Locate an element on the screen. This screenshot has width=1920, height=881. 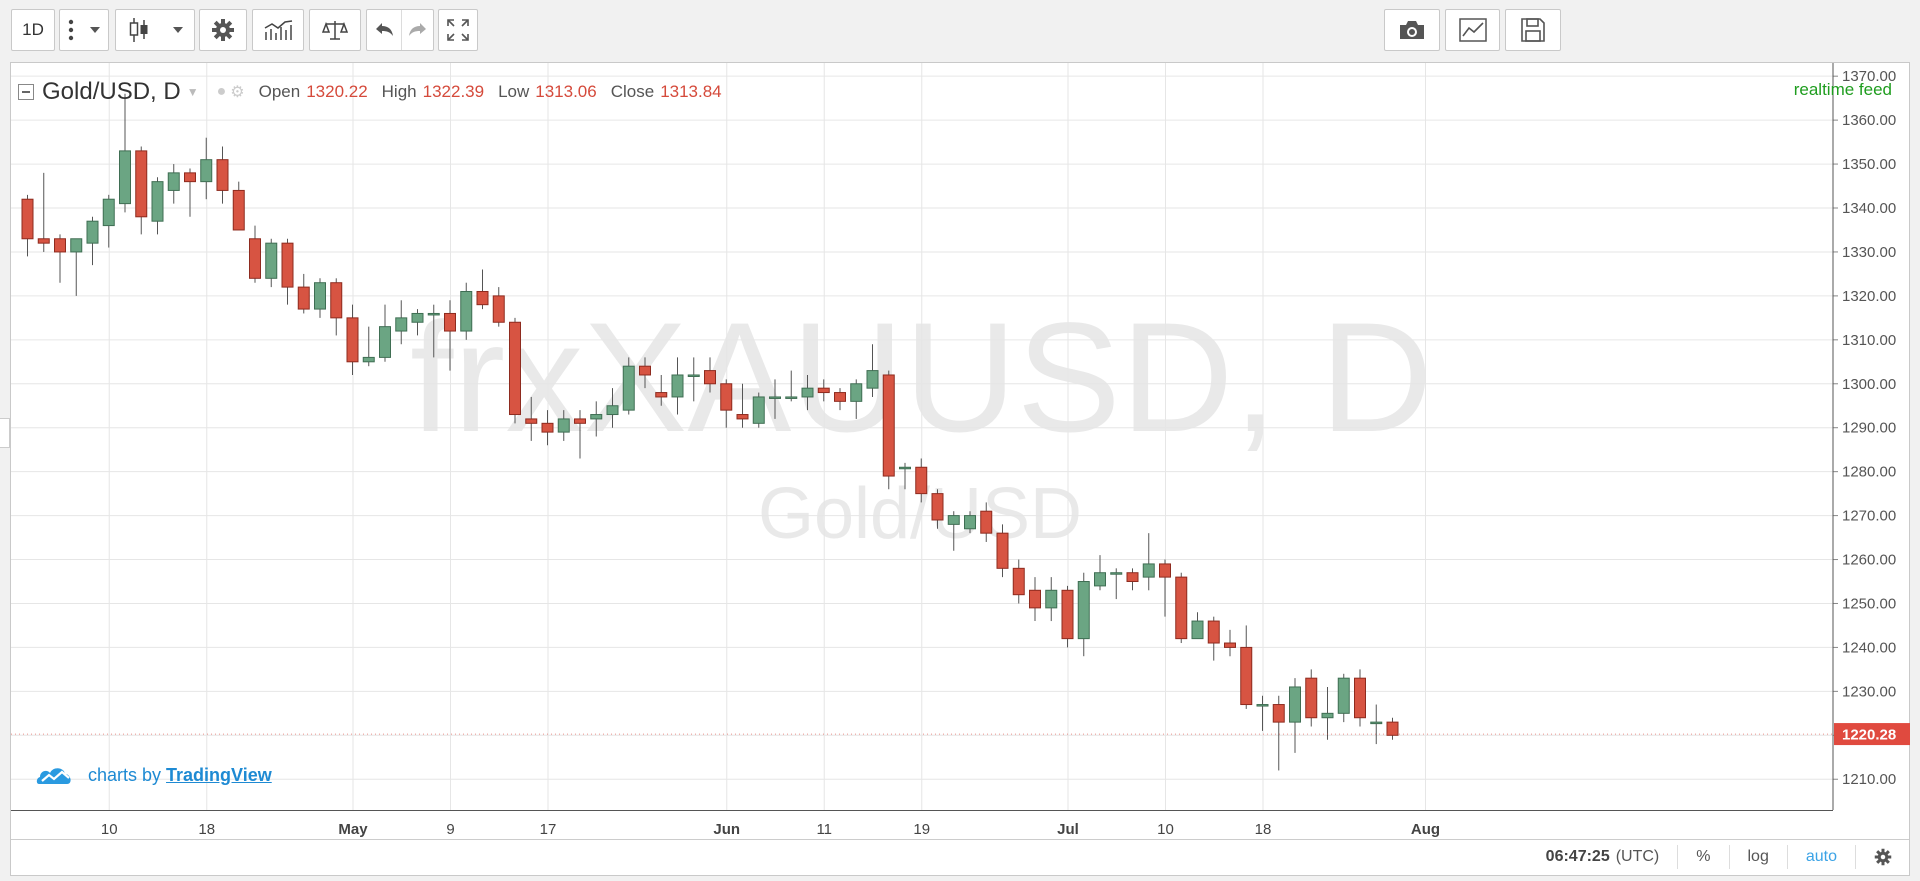
clock-timezone: (UTC) is located at coordinates (1637, 856).